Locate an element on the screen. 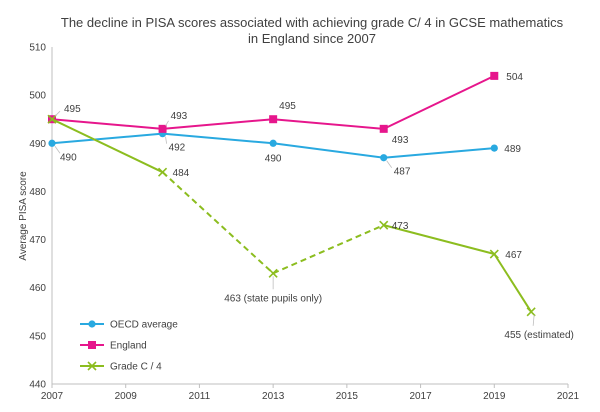  y-tick-label: 510 is located at coordinates (37, 48).